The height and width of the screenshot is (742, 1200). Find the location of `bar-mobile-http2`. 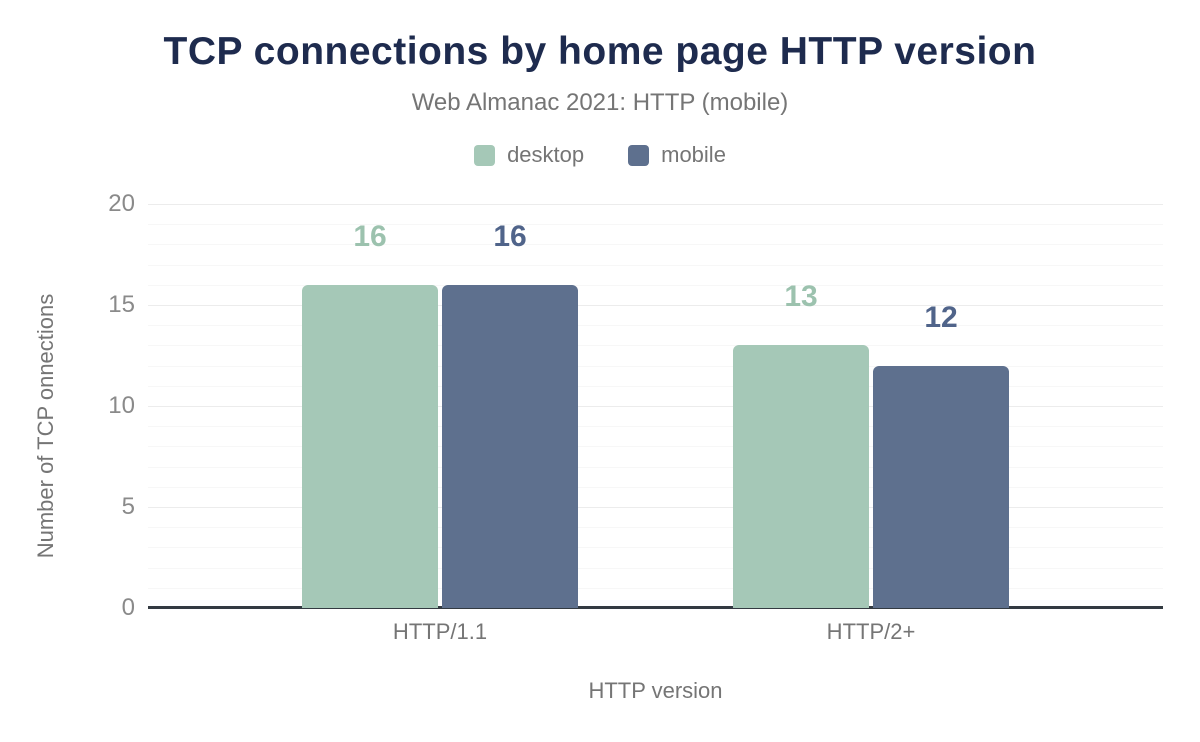

bar-mobile-http2 is located at coordinates (941, 486).